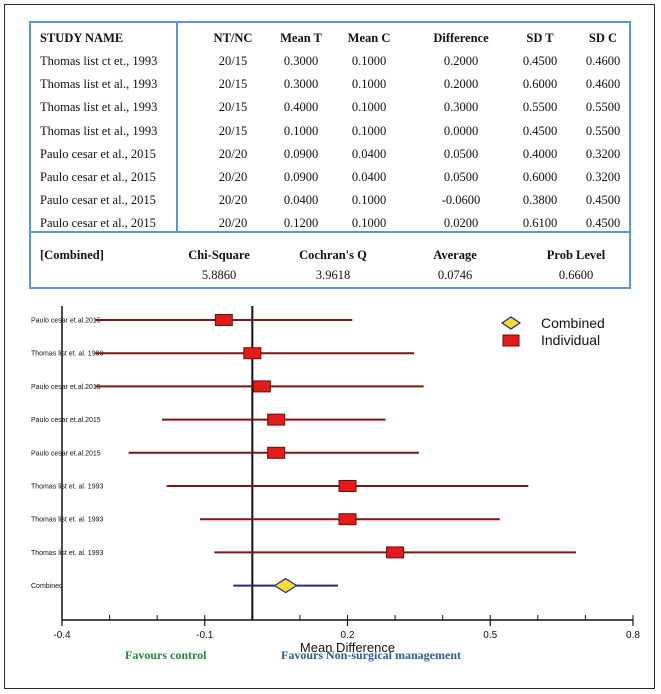  I want to click on combined-value-0: 5.8860, so click(219, 275).